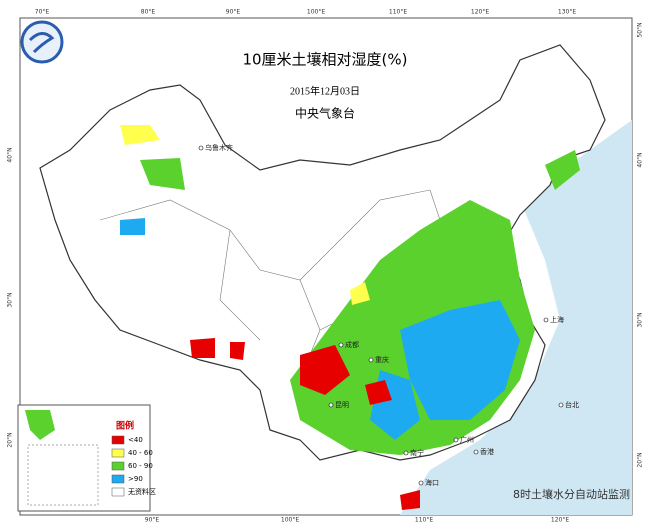  I want to click on footer-note: 8时土壤水分自动站监测, so click(571, 494).